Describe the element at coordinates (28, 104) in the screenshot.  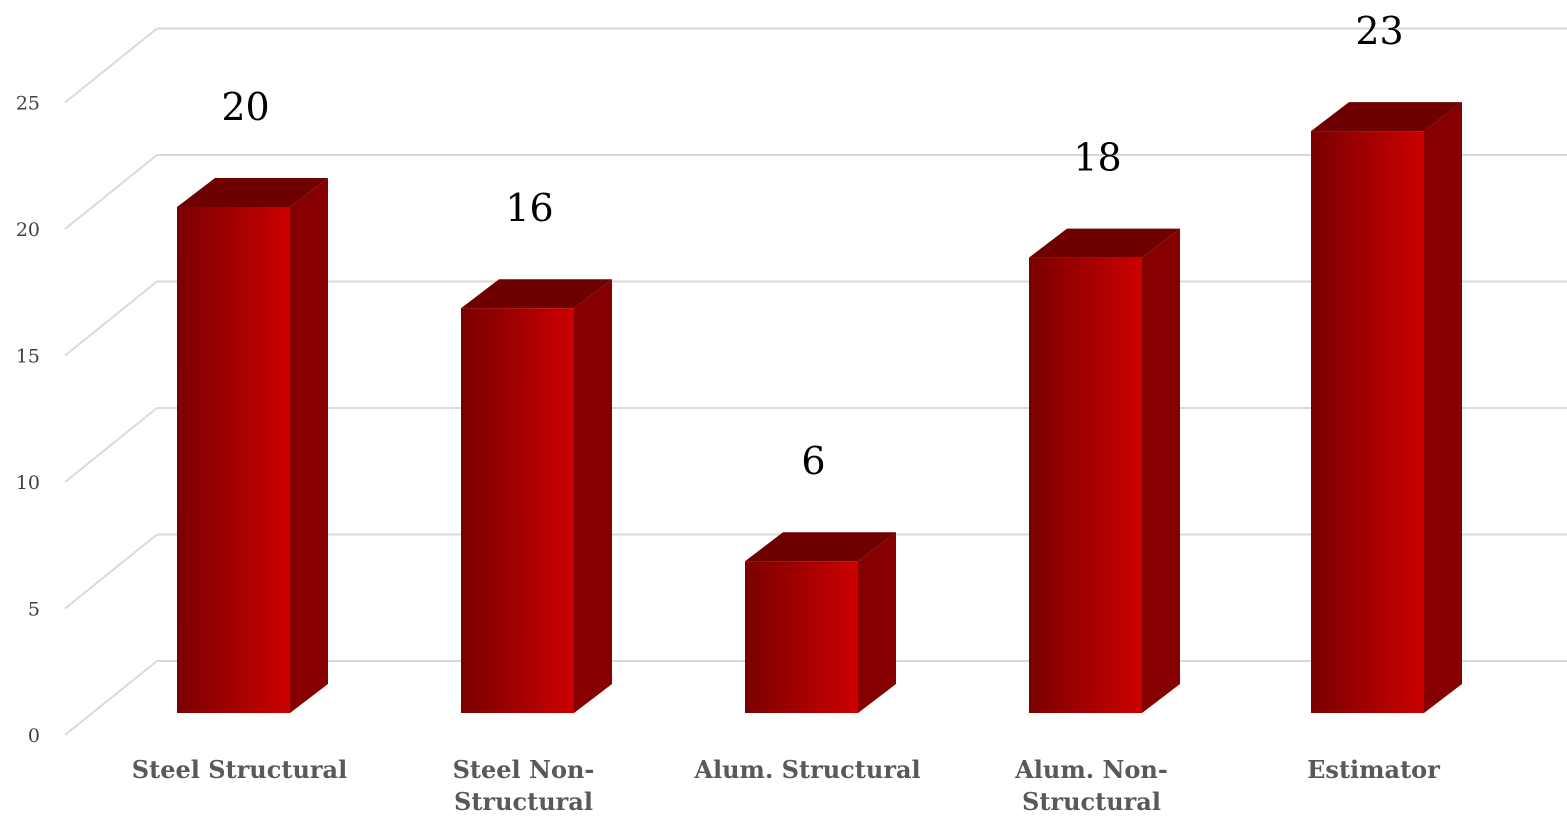
I see `y-tick-label: 25` at that location.